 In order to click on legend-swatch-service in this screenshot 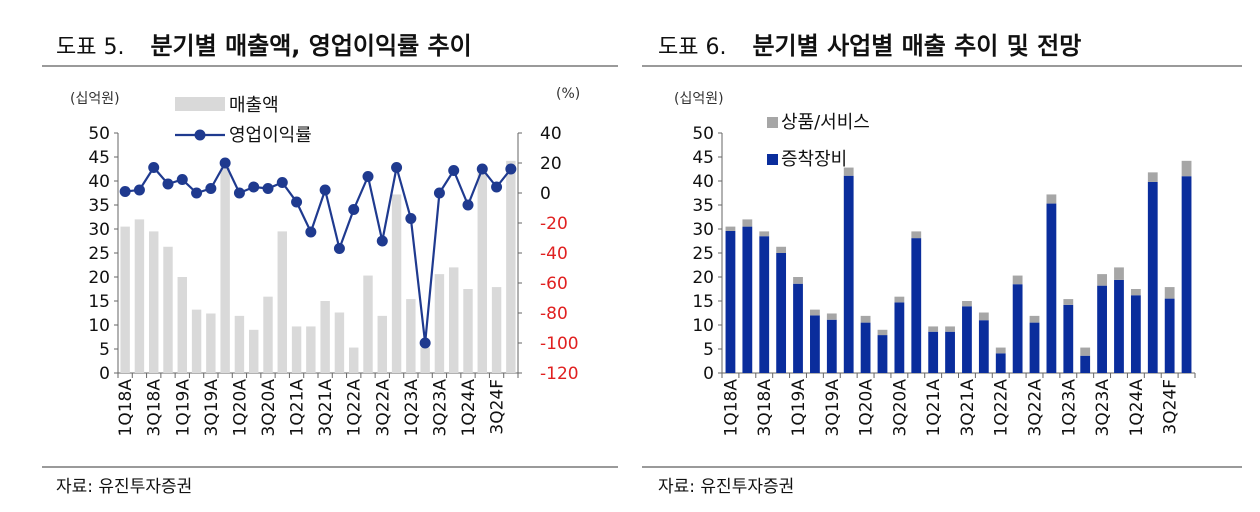, I will do `click(772, 122)`.